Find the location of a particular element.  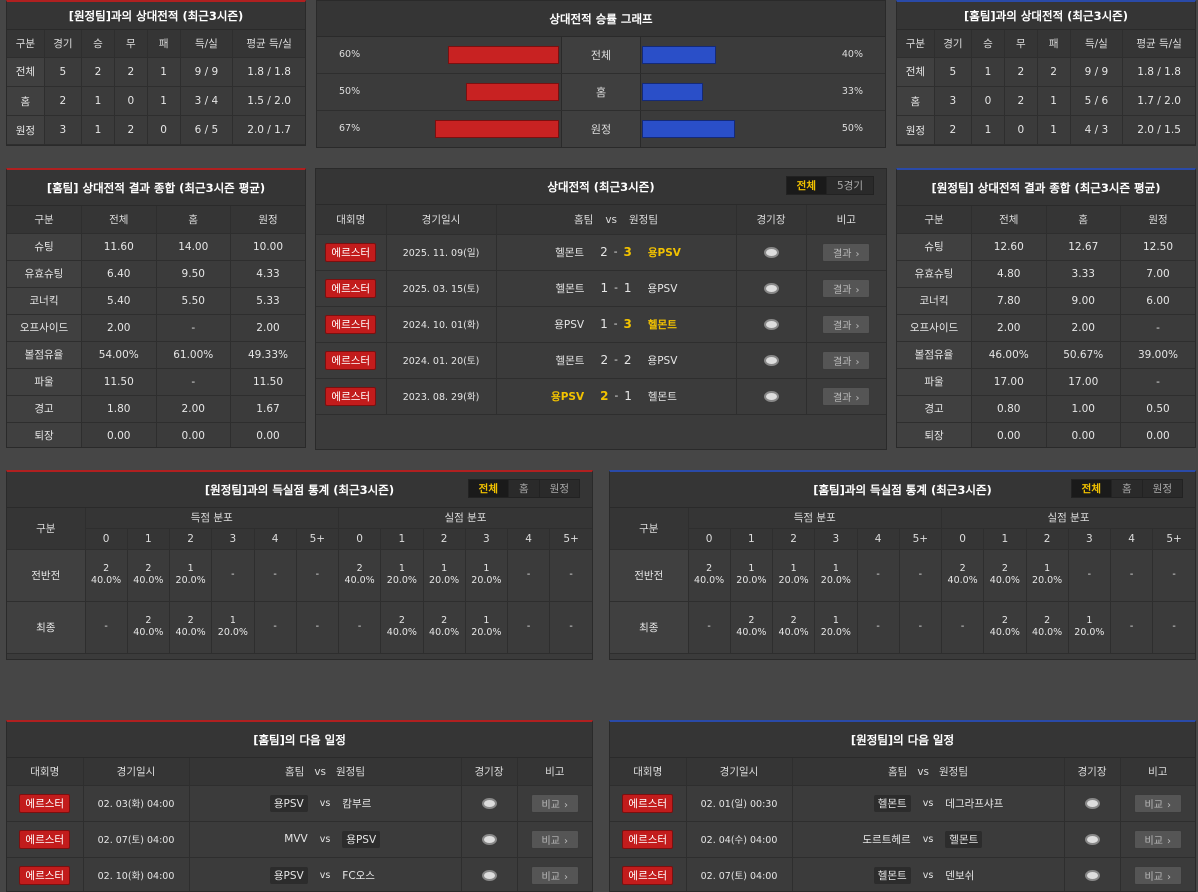

row-label: 파울 is located at coordinates (44, 382).